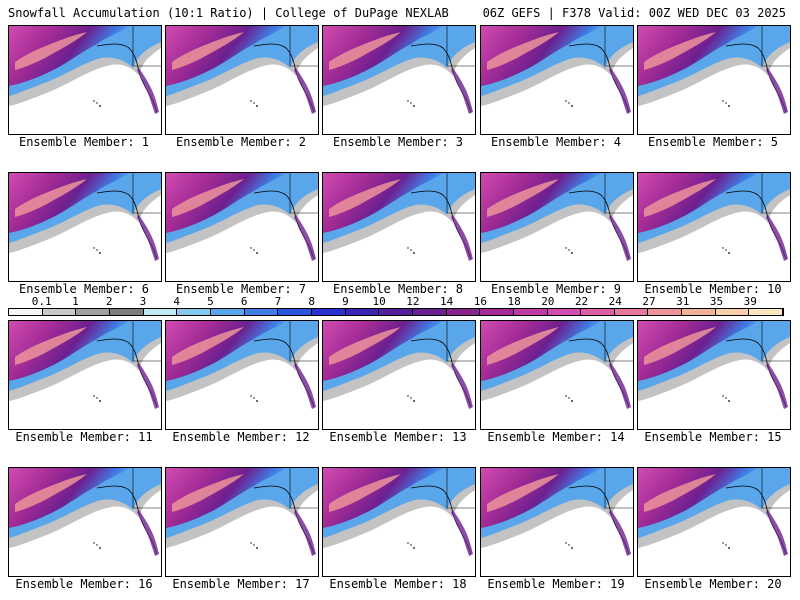 Image resolution: width=800 pixels, height=600 pixels. I want to click on ensemble-member-label: Ensemble Member: 15, so click(713, 437).